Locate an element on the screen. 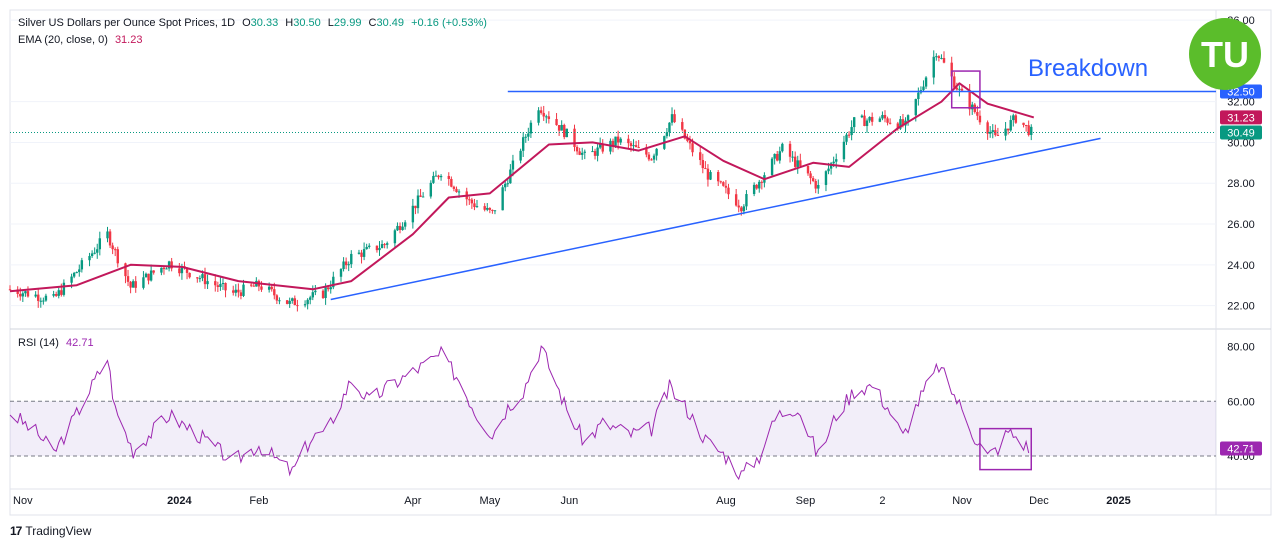  tradingview-brand: 17 TradingView is located at coordinates (50, 531).